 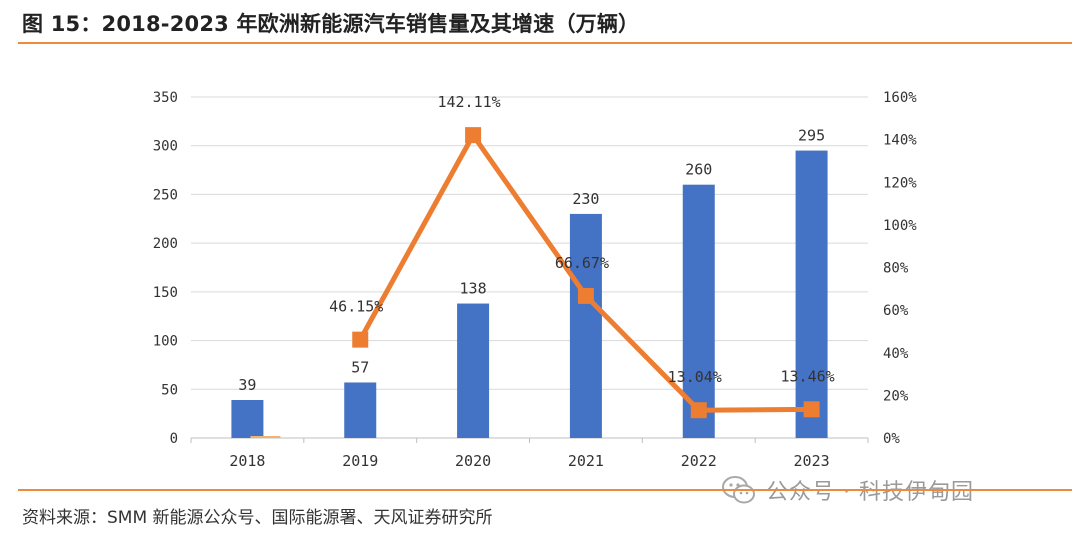 I want to click on y-right-tick-label: 0%, so click(x=891, y=439).